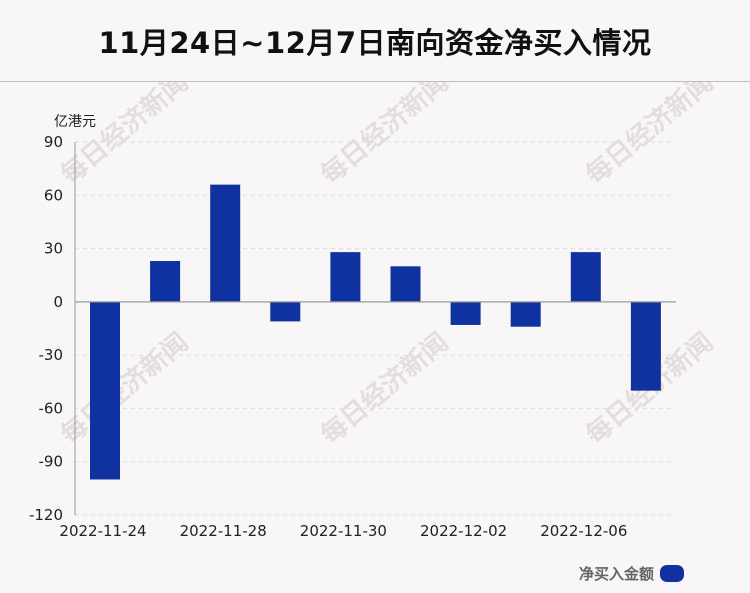 This screenshot has height=593, width=750. I want to click on title-bar: 11月24日~12月7日南向资金净买入情况, so click(375, 41).